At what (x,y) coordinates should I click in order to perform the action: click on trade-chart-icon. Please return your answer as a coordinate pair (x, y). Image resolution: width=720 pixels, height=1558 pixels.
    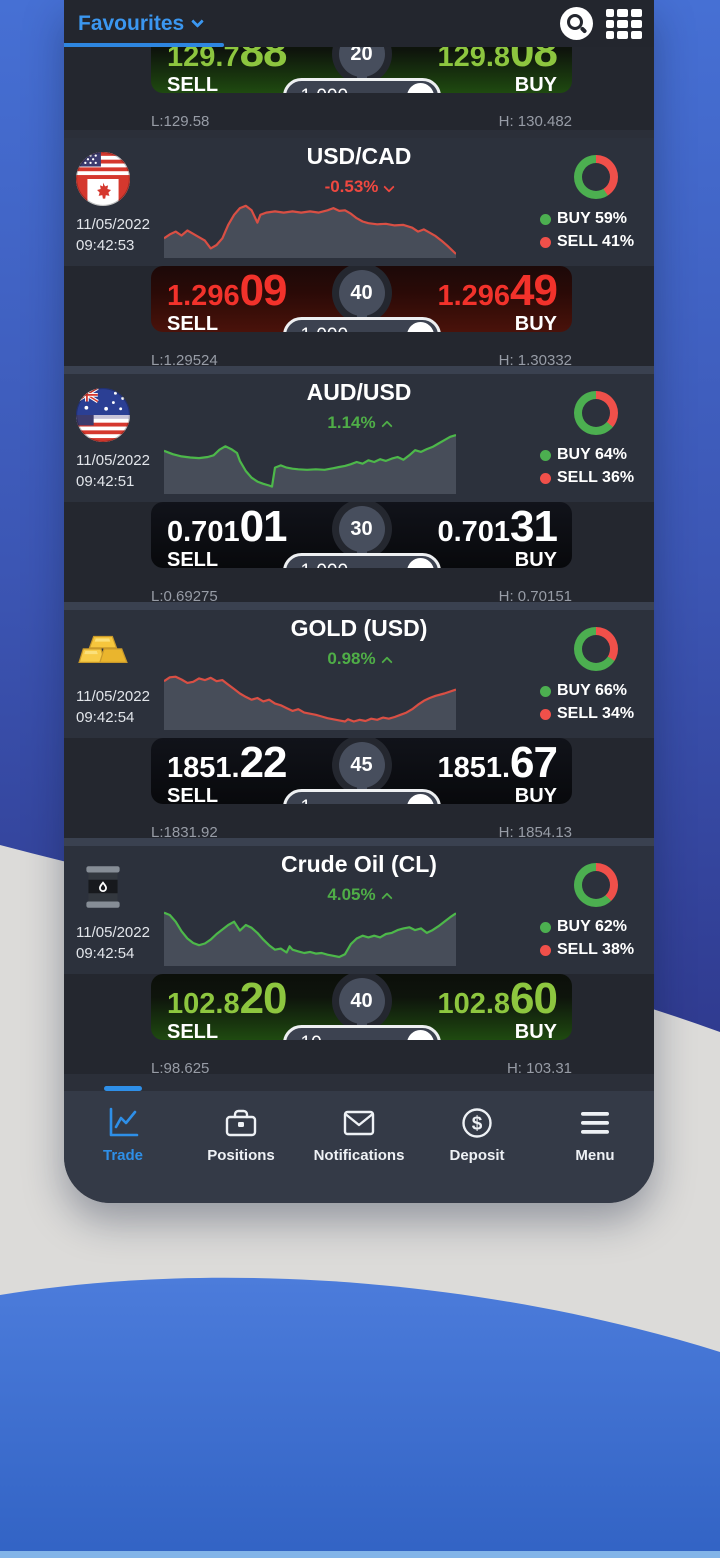
    Looking at the image, I should click on (123, 1123).